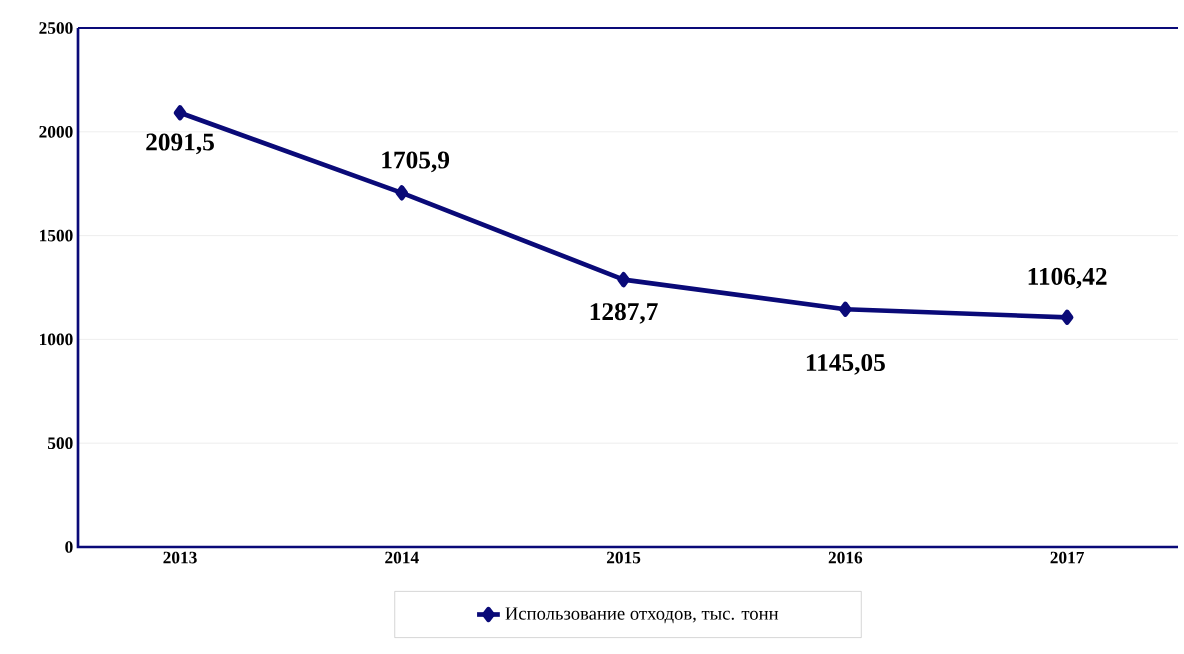  Describe the element at coordinates (60, 443) in the screenshot. I see `y-tick-label: 500` at that location.